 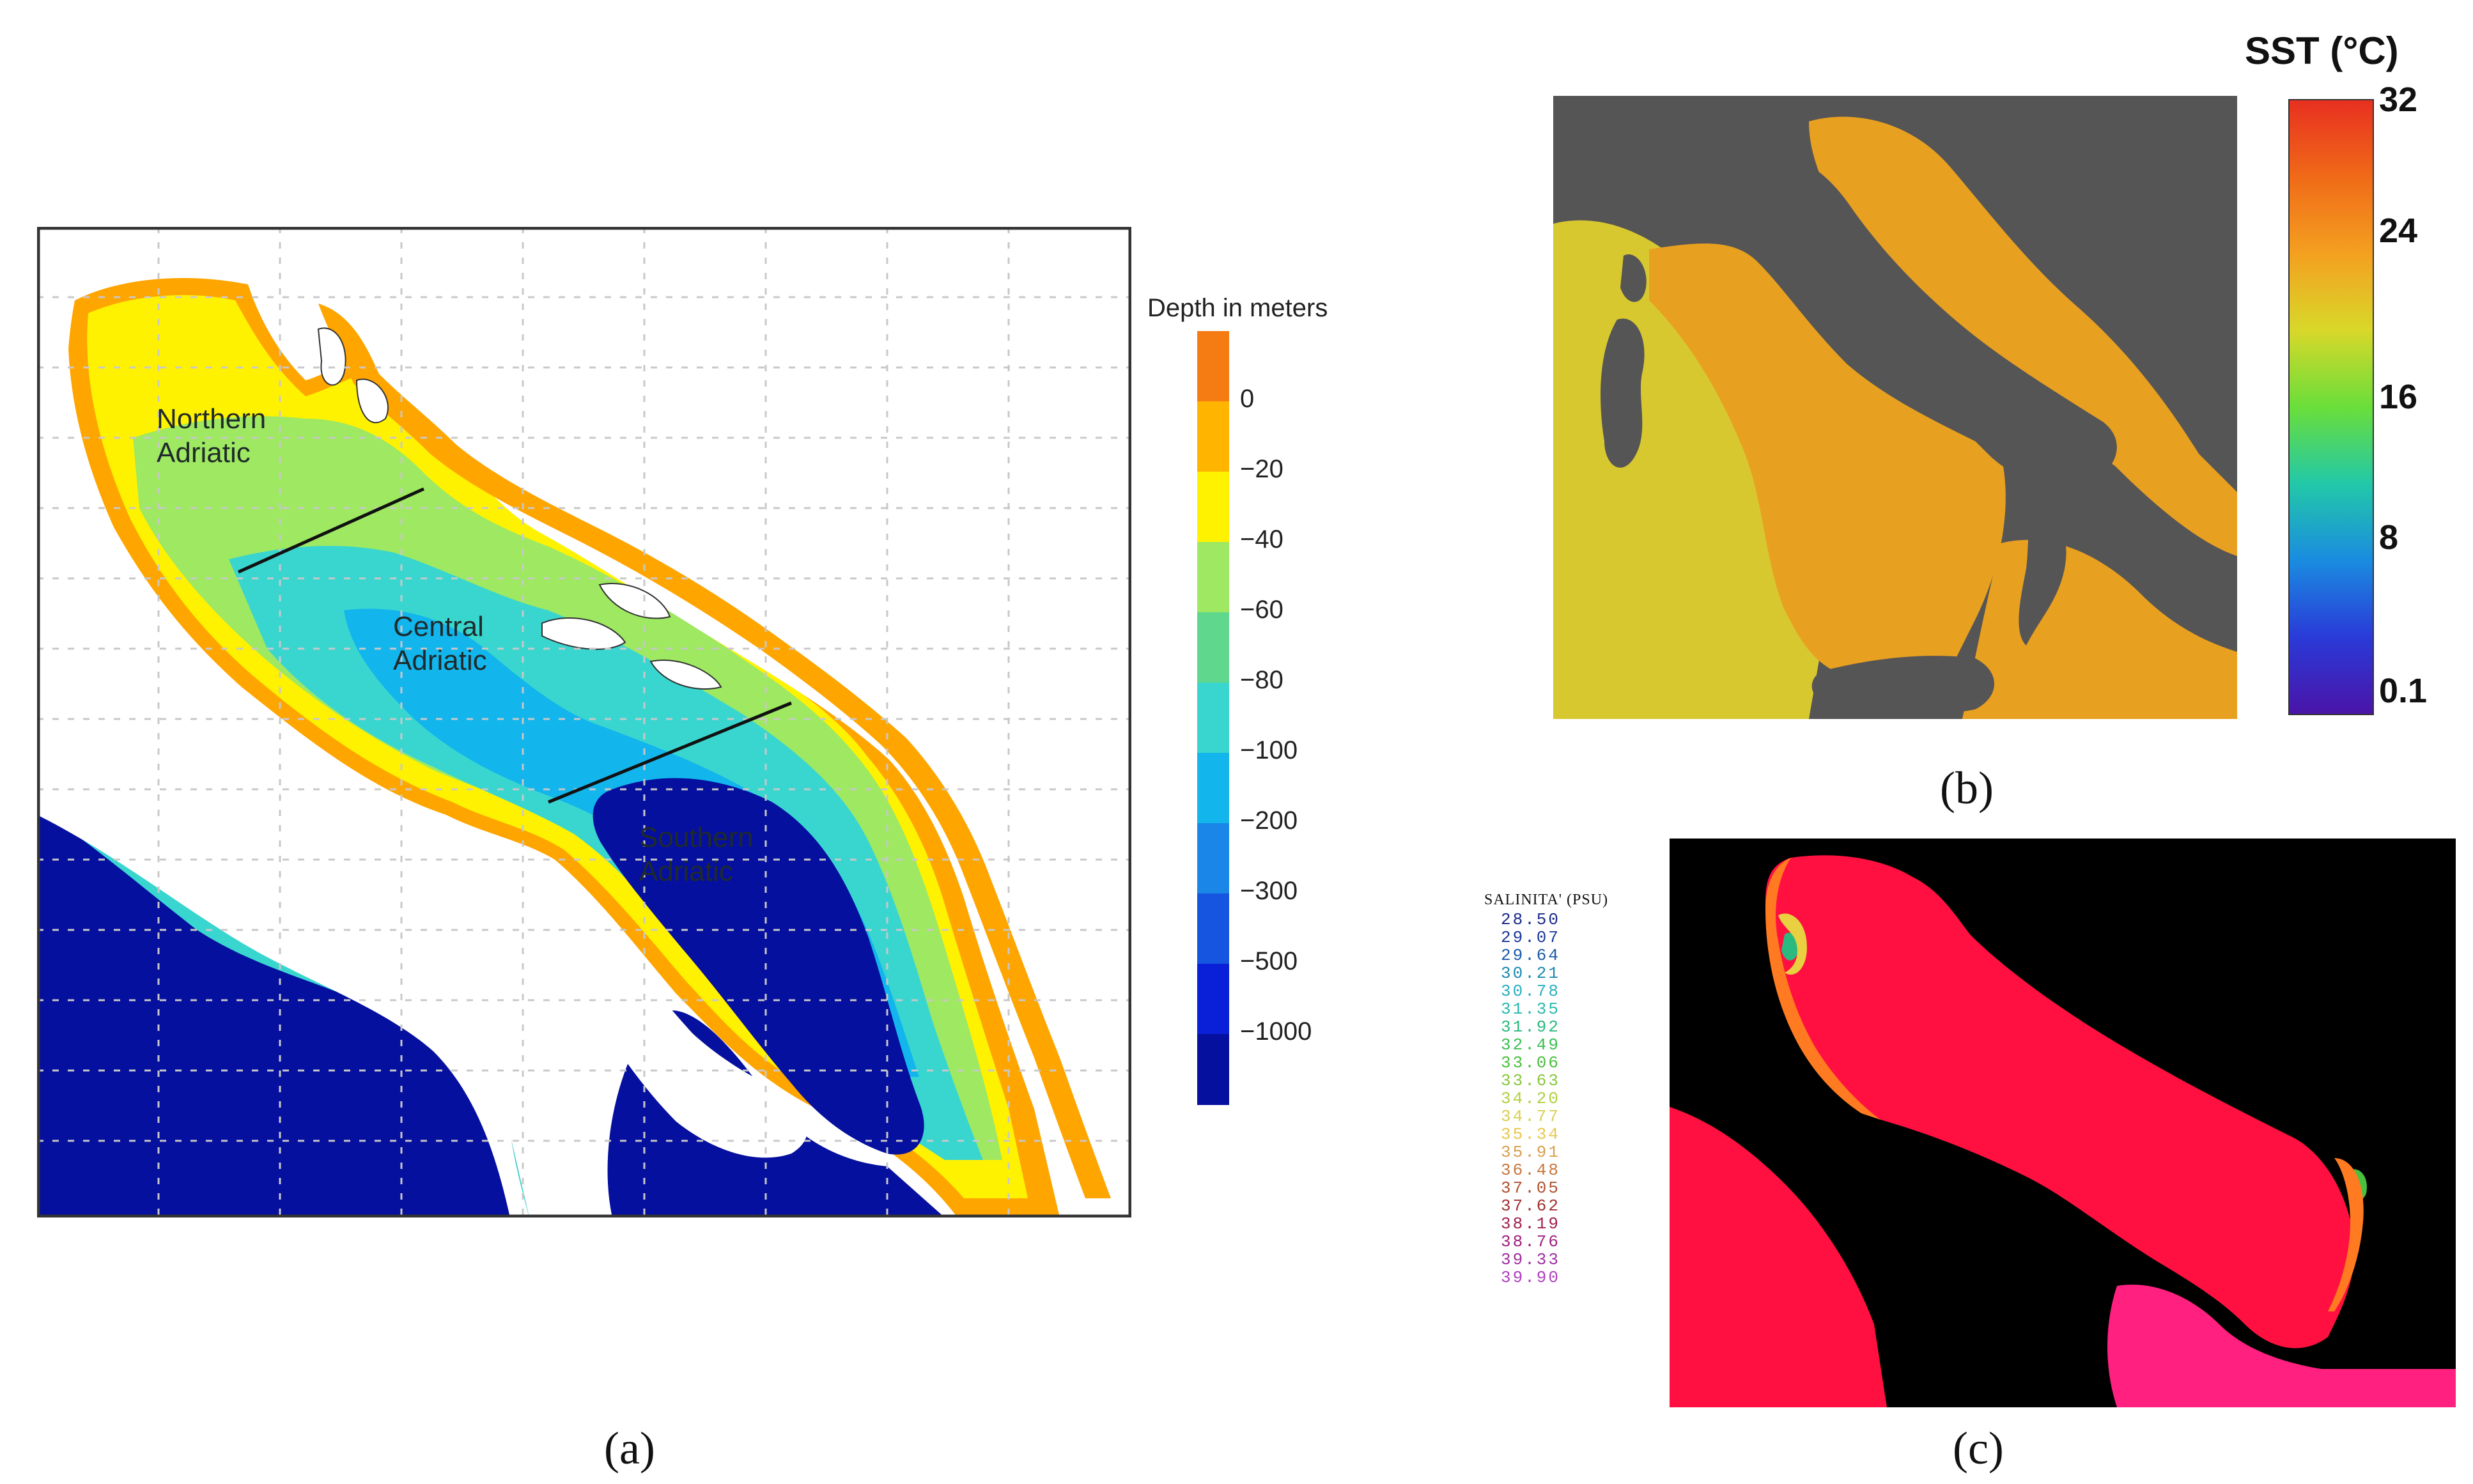 I want to click on salinity-west-fresh, so click(x=1790, y=947).